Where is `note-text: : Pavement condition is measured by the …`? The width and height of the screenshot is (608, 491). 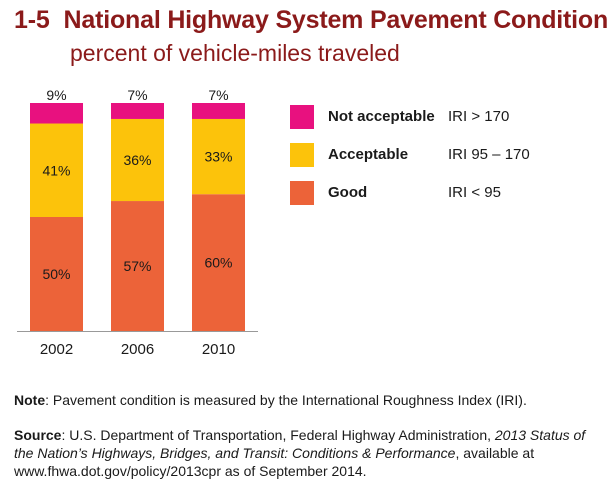
note-text: : Pavement condition is measured by the … is located at coordinates (286, 400).